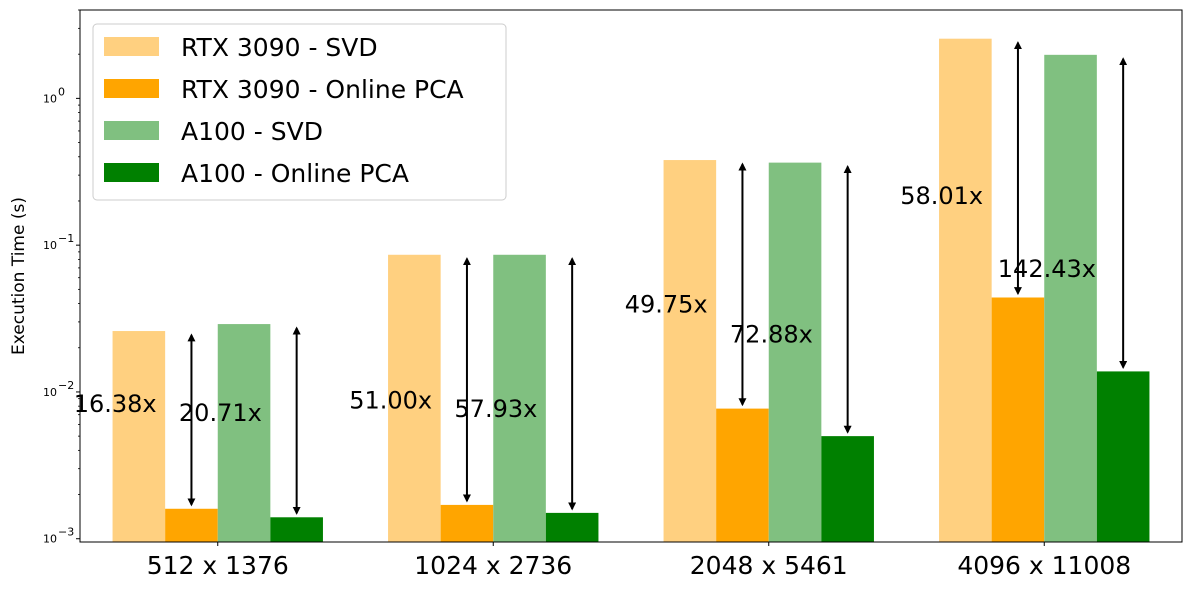 This screenshot has width=1189, height=590. I want to click on x-tick-label-0: 512 x 1376, so click(218, 565).